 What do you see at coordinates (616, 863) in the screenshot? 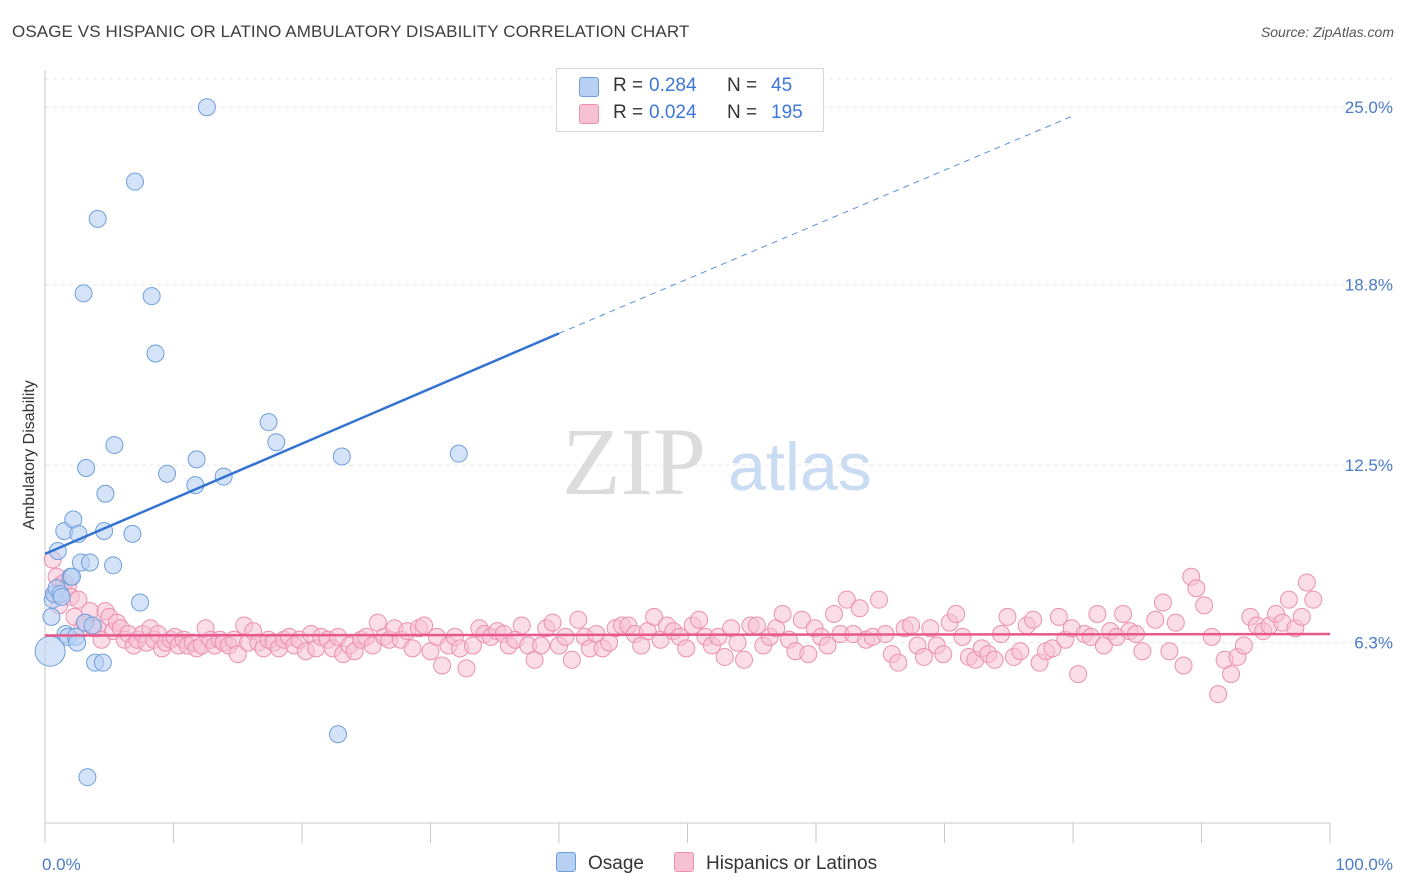
I see `osage-legend-label: Osage` at bounding box center [616, 863].